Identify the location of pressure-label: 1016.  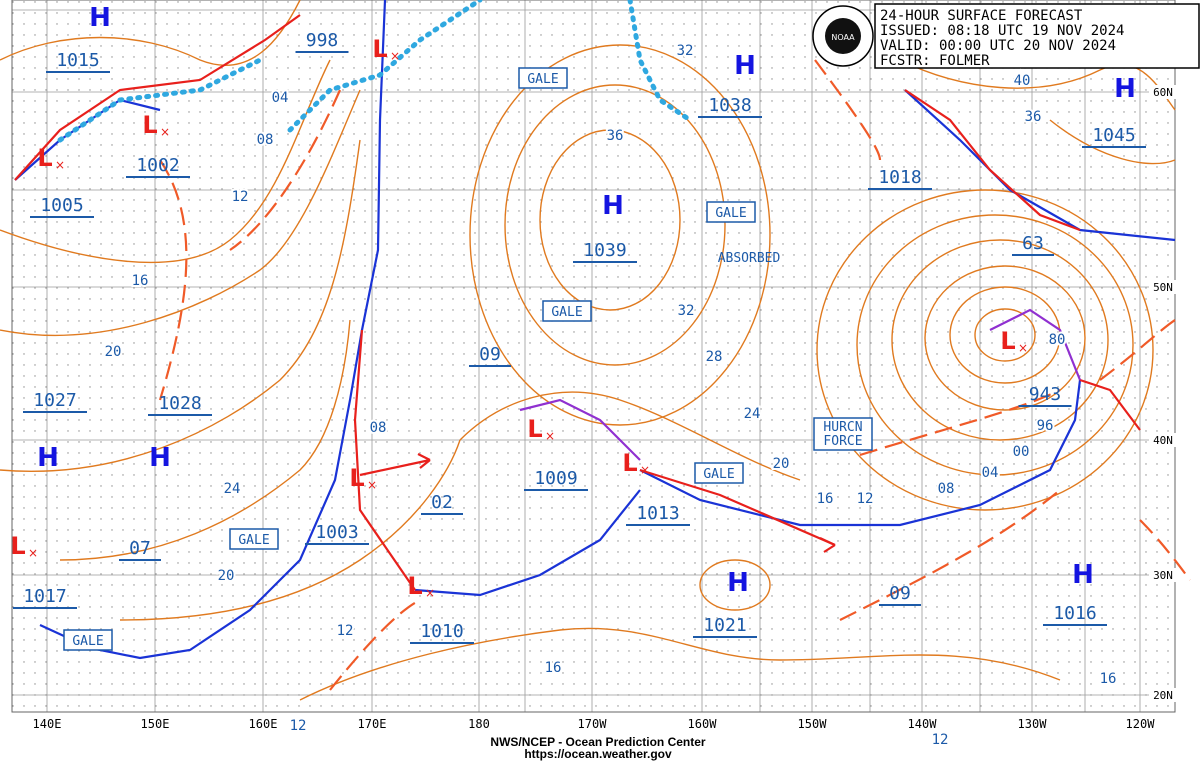
(1074, 613).